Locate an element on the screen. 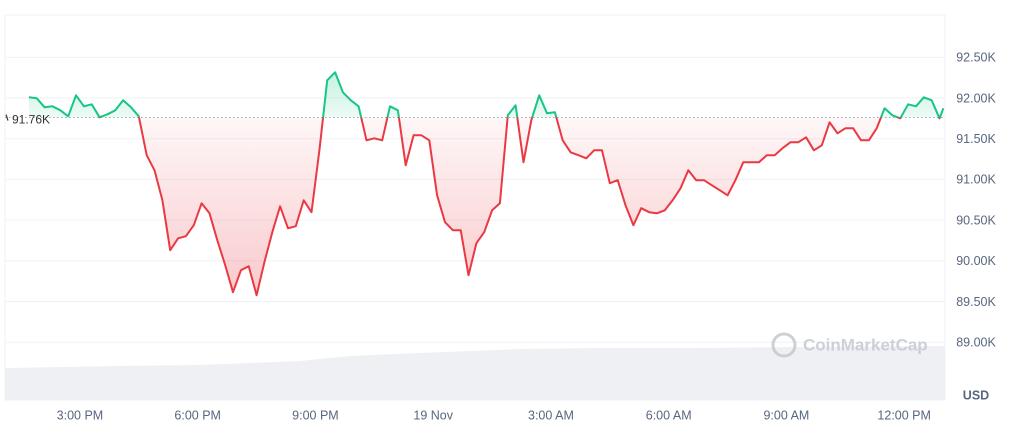  y-tick-label: 91.50K is located at coordinates (976, 139).